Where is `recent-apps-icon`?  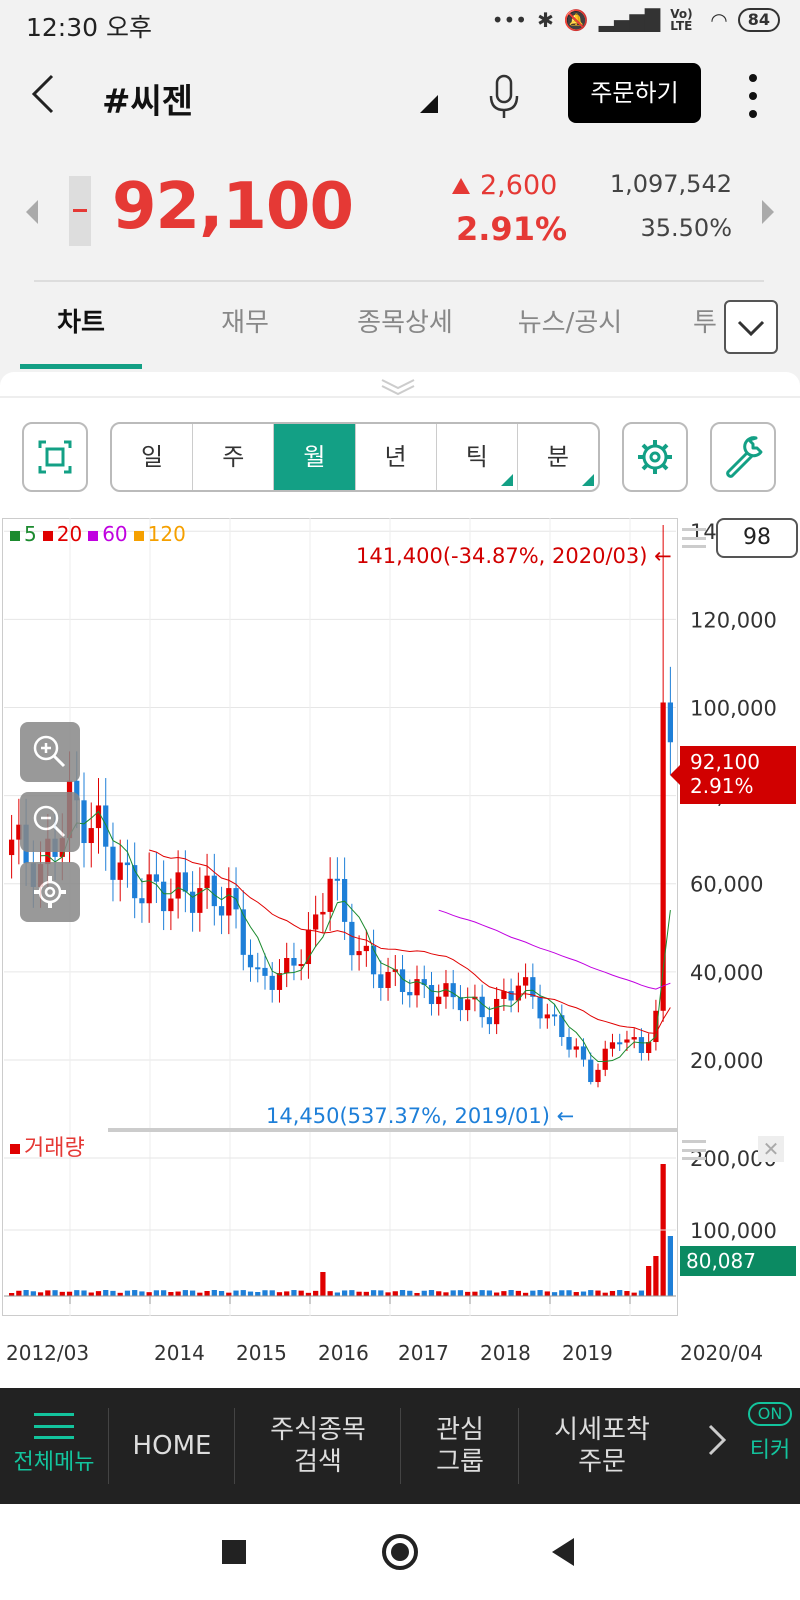
recent-apps-icon is located at coordinates (234, 1552).